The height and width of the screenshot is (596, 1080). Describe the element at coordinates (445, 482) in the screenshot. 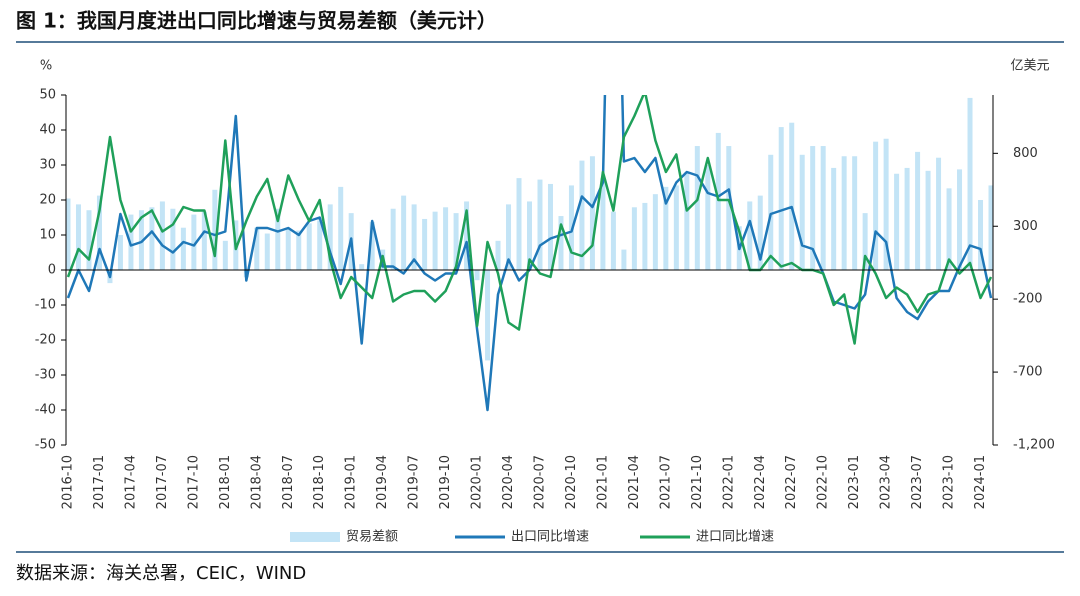

I see `x-tick-label: 2019-10` at that location.